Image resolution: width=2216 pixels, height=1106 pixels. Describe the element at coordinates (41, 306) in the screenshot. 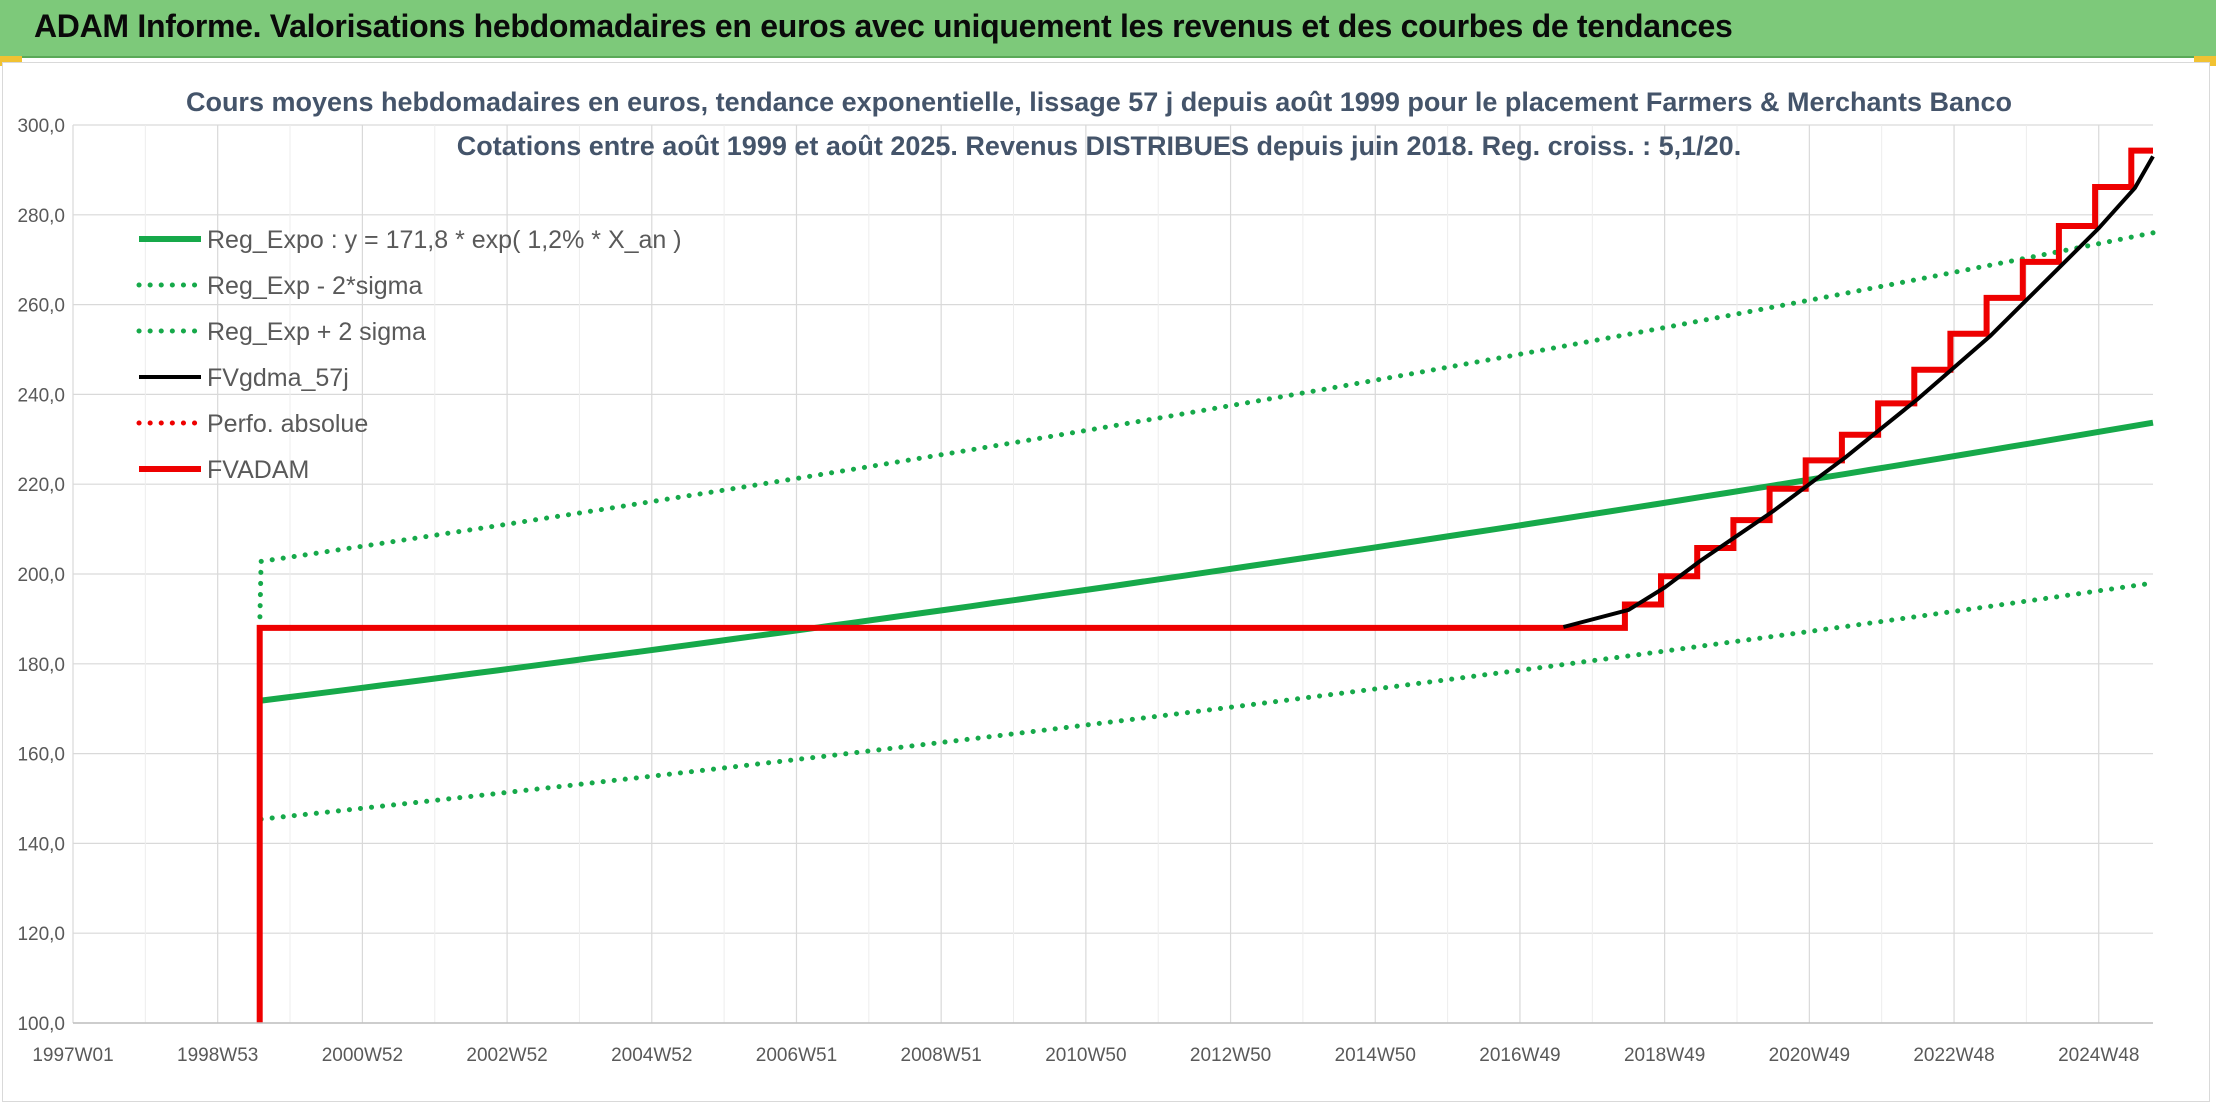

I see `y-tick-label: 260,0` at that location.